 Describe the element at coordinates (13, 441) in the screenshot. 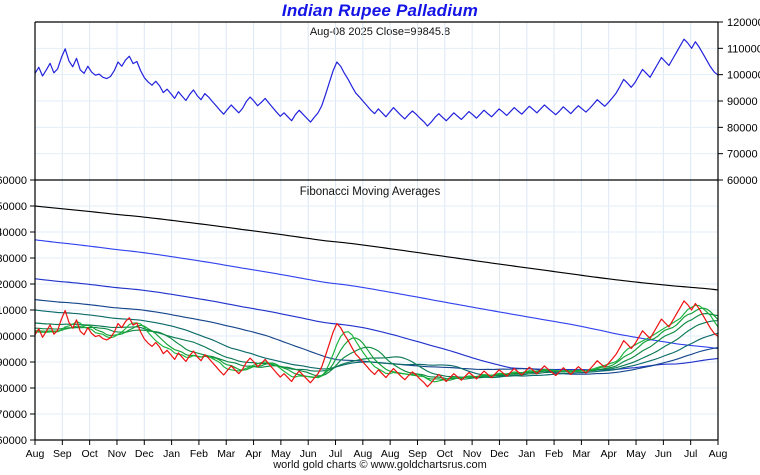

I see `y-axis-tick-label-left: 60000` at that location.